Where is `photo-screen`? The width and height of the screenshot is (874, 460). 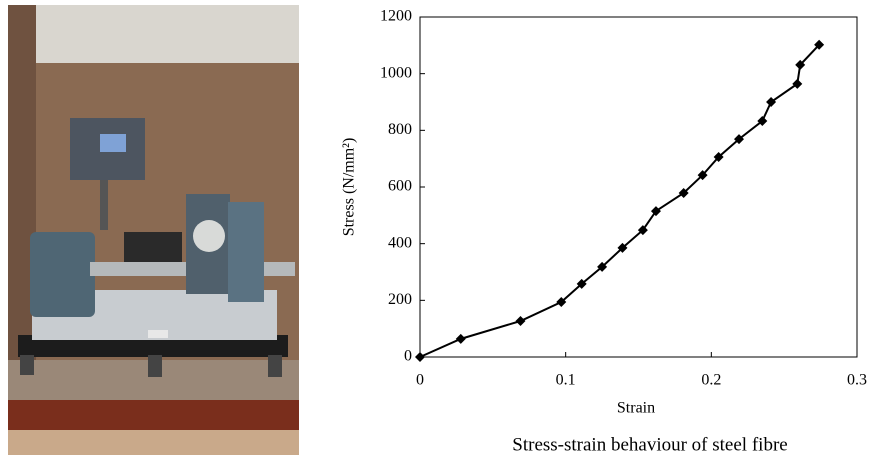
photo-screen is located at coordinates (113, 143).